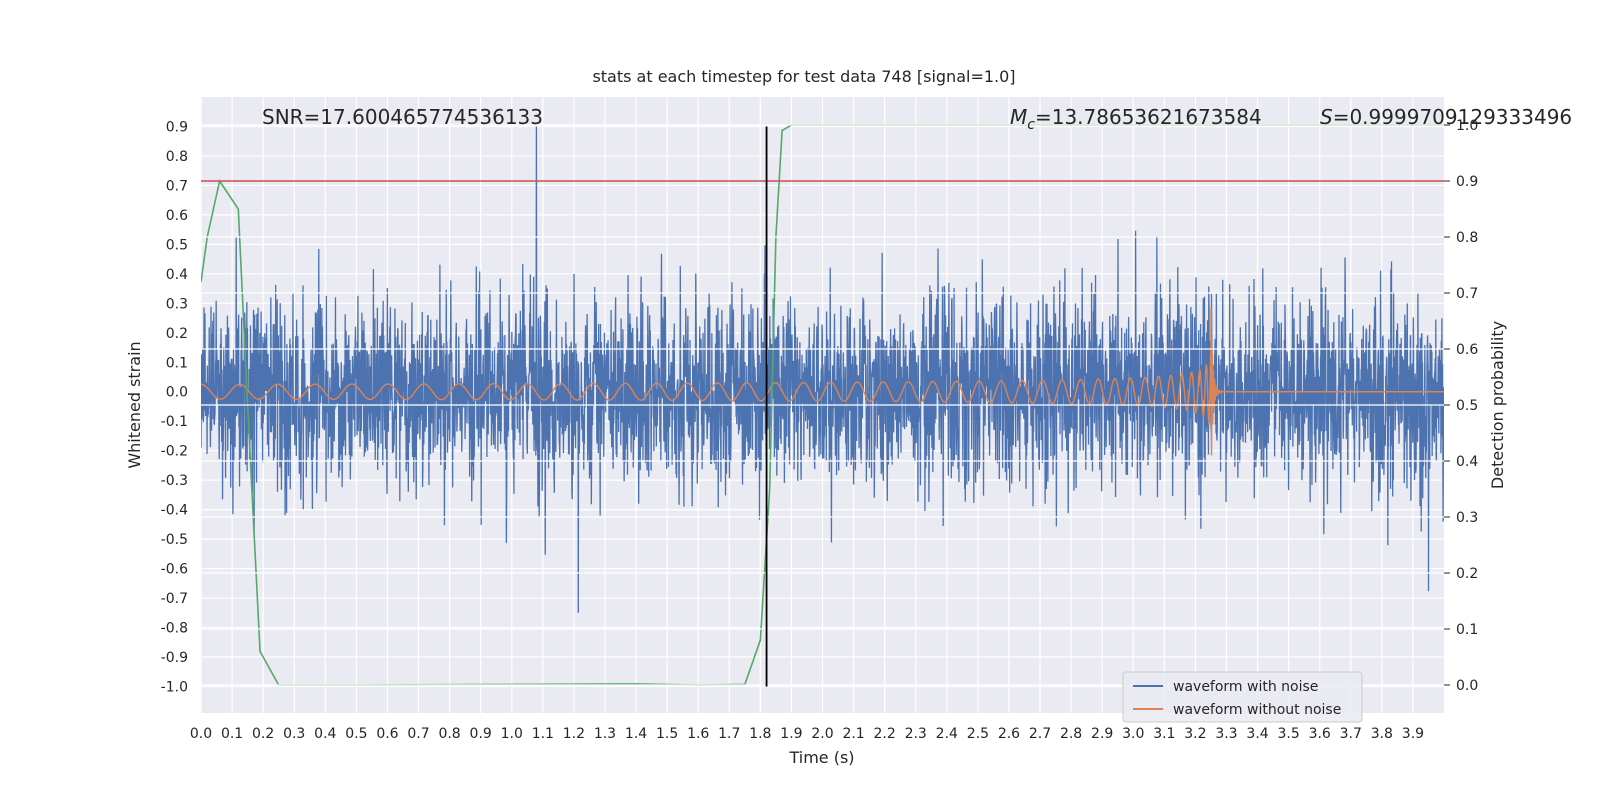 The width and height of the screenshot is (1600, 800). Describe the element at coordinates (760, 734) in the screenshot. I see `x-tick-label: 1.8` at that location.